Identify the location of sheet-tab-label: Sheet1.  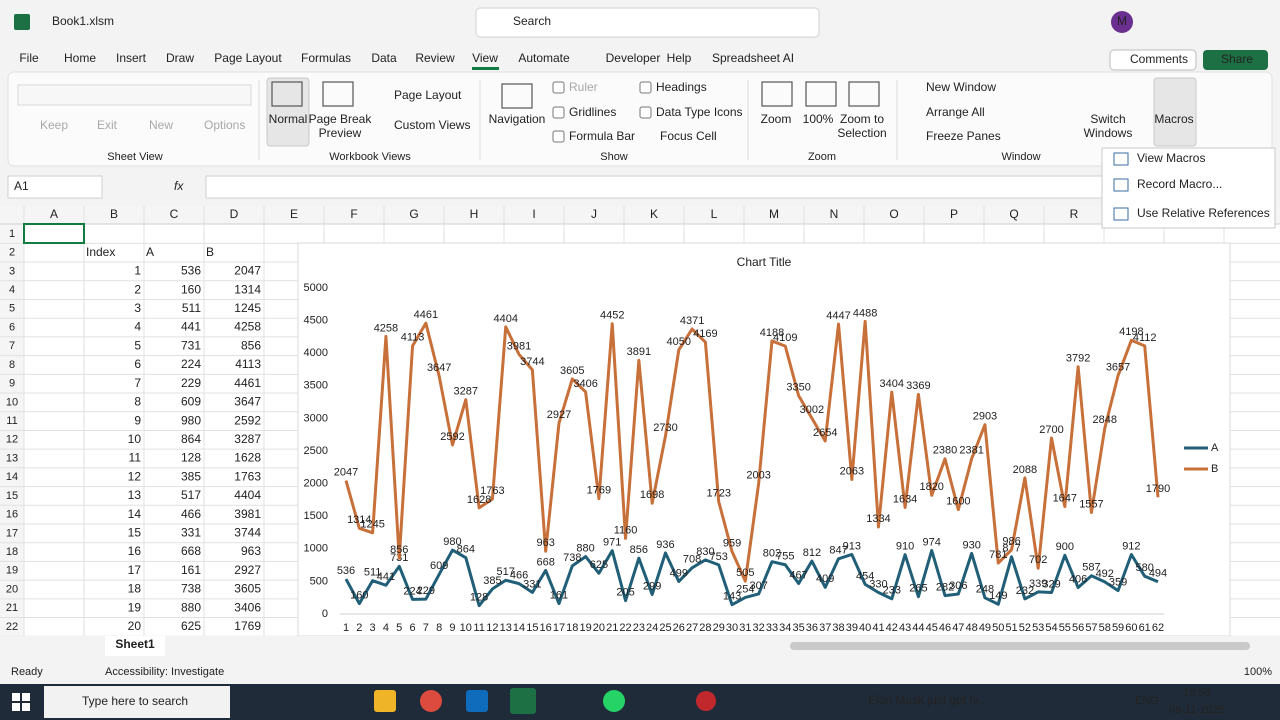
(135, 644).